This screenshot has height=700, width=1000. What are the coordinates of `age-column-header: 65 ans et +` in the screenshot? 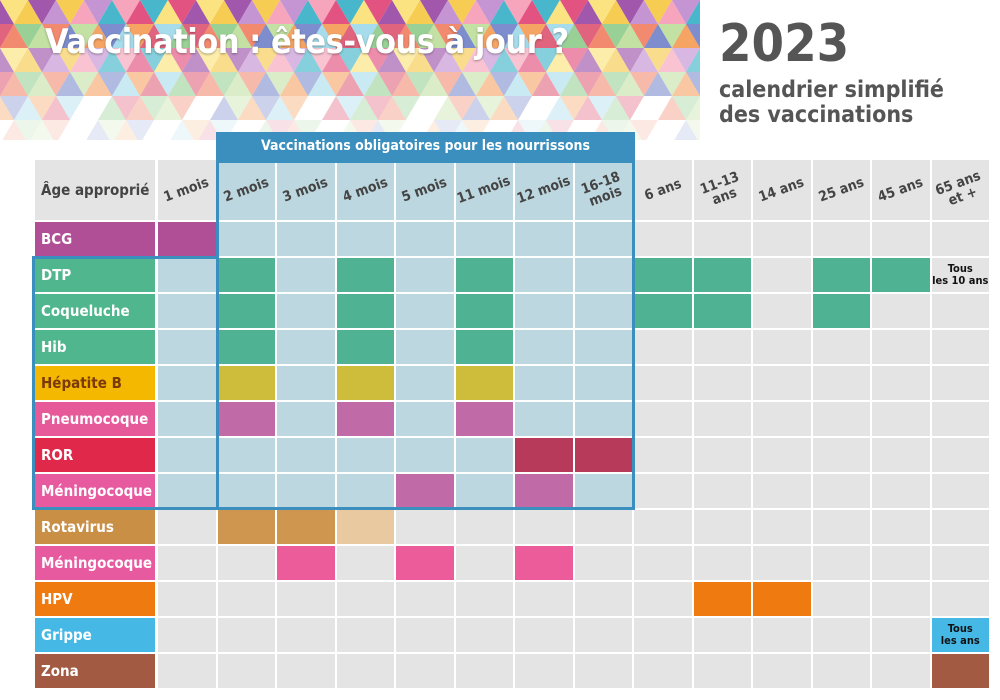 It's located at (960, 190).